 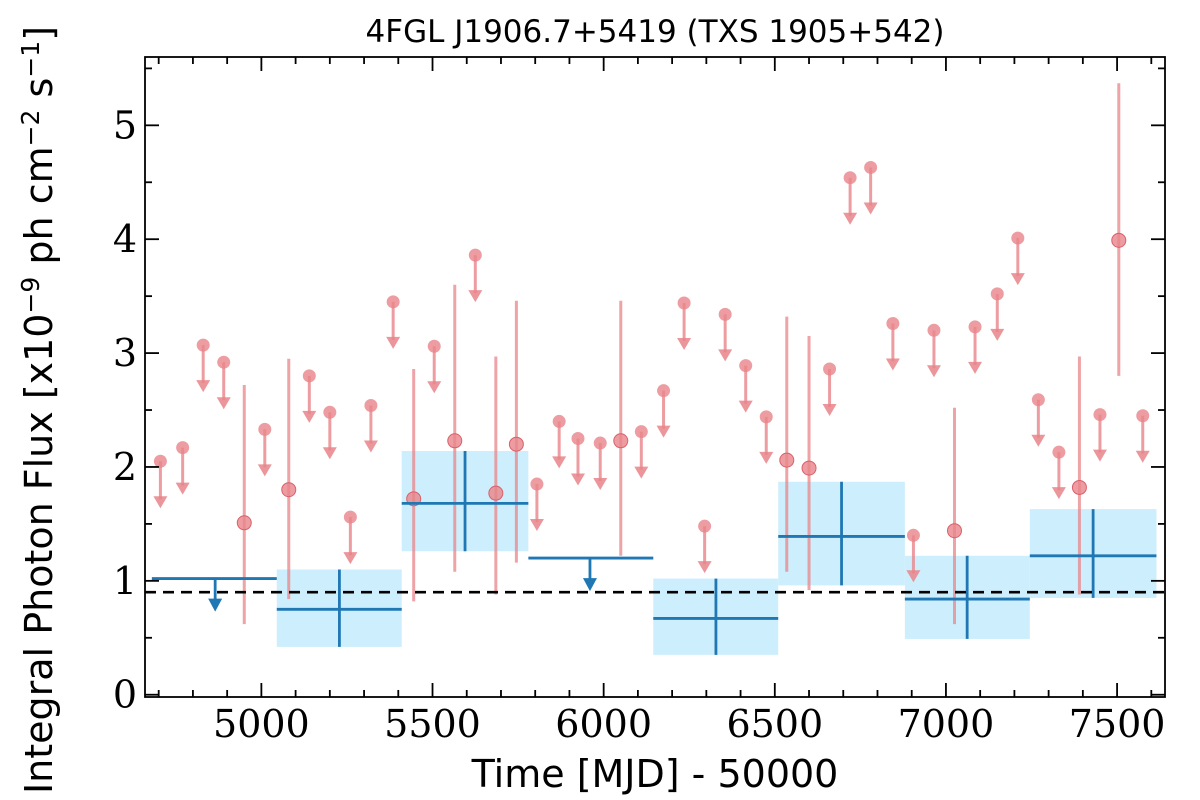 What do you see at coordinates (261, 724) in the screenshot?
I see `x-tick-label: 5000` at bounding box center [261, 724].